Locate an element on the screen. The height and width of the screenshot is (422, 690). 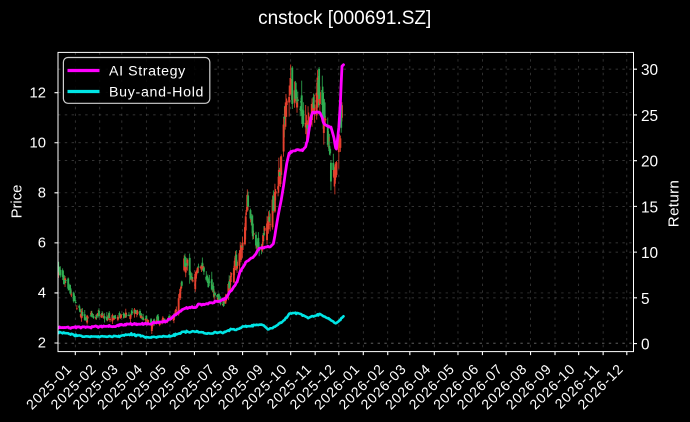
svg-text: AI Strategy is located at coordinates (147, 72).